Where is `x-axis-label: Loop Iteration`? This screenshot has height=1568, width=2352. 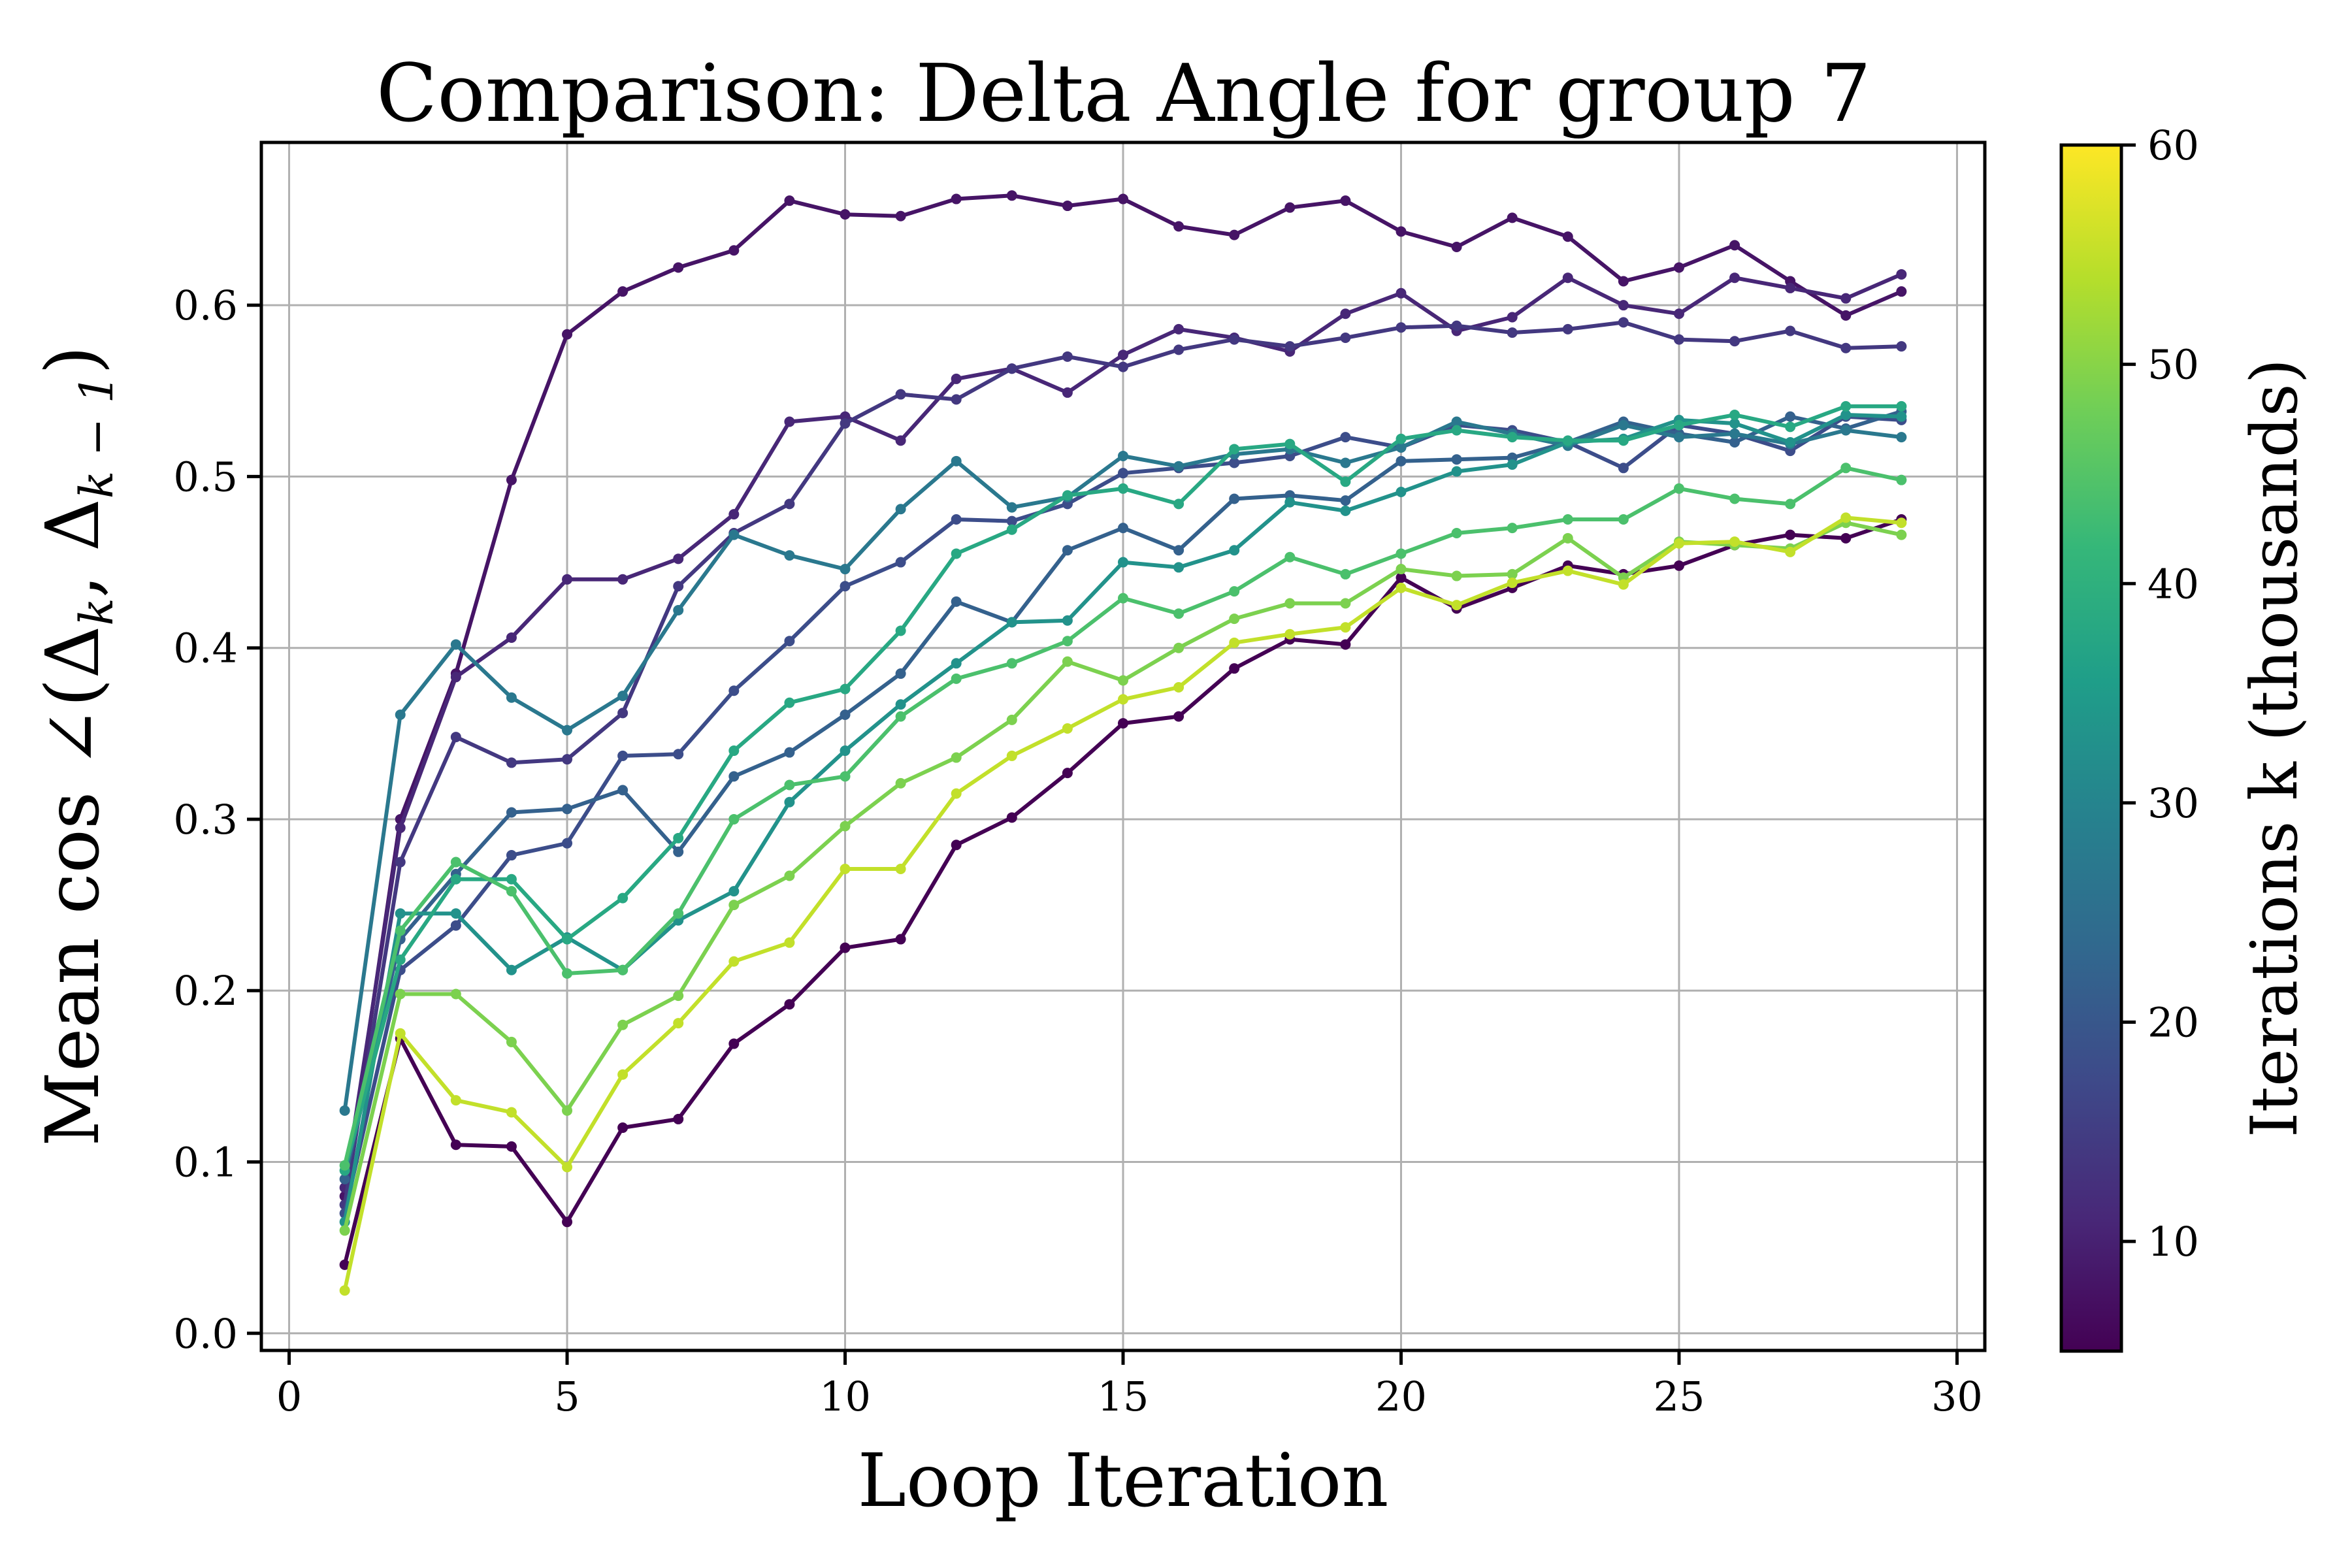 x-axis-label: Loop Iteration is located at coordinates (1123, 1481).